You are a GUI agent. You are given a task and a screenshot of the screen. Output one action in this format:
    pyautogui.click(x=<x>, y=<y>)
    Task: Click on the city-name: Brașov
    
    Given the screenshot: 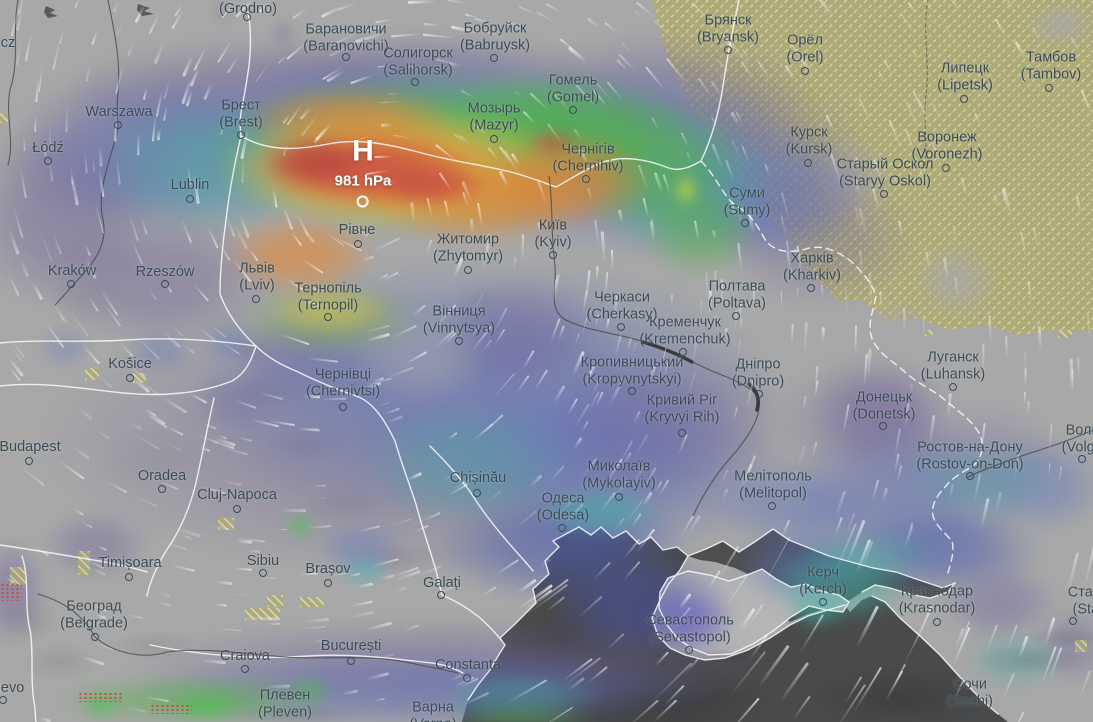 What is the action you would take?
    pyautogui.click(x=328, y=568)
    